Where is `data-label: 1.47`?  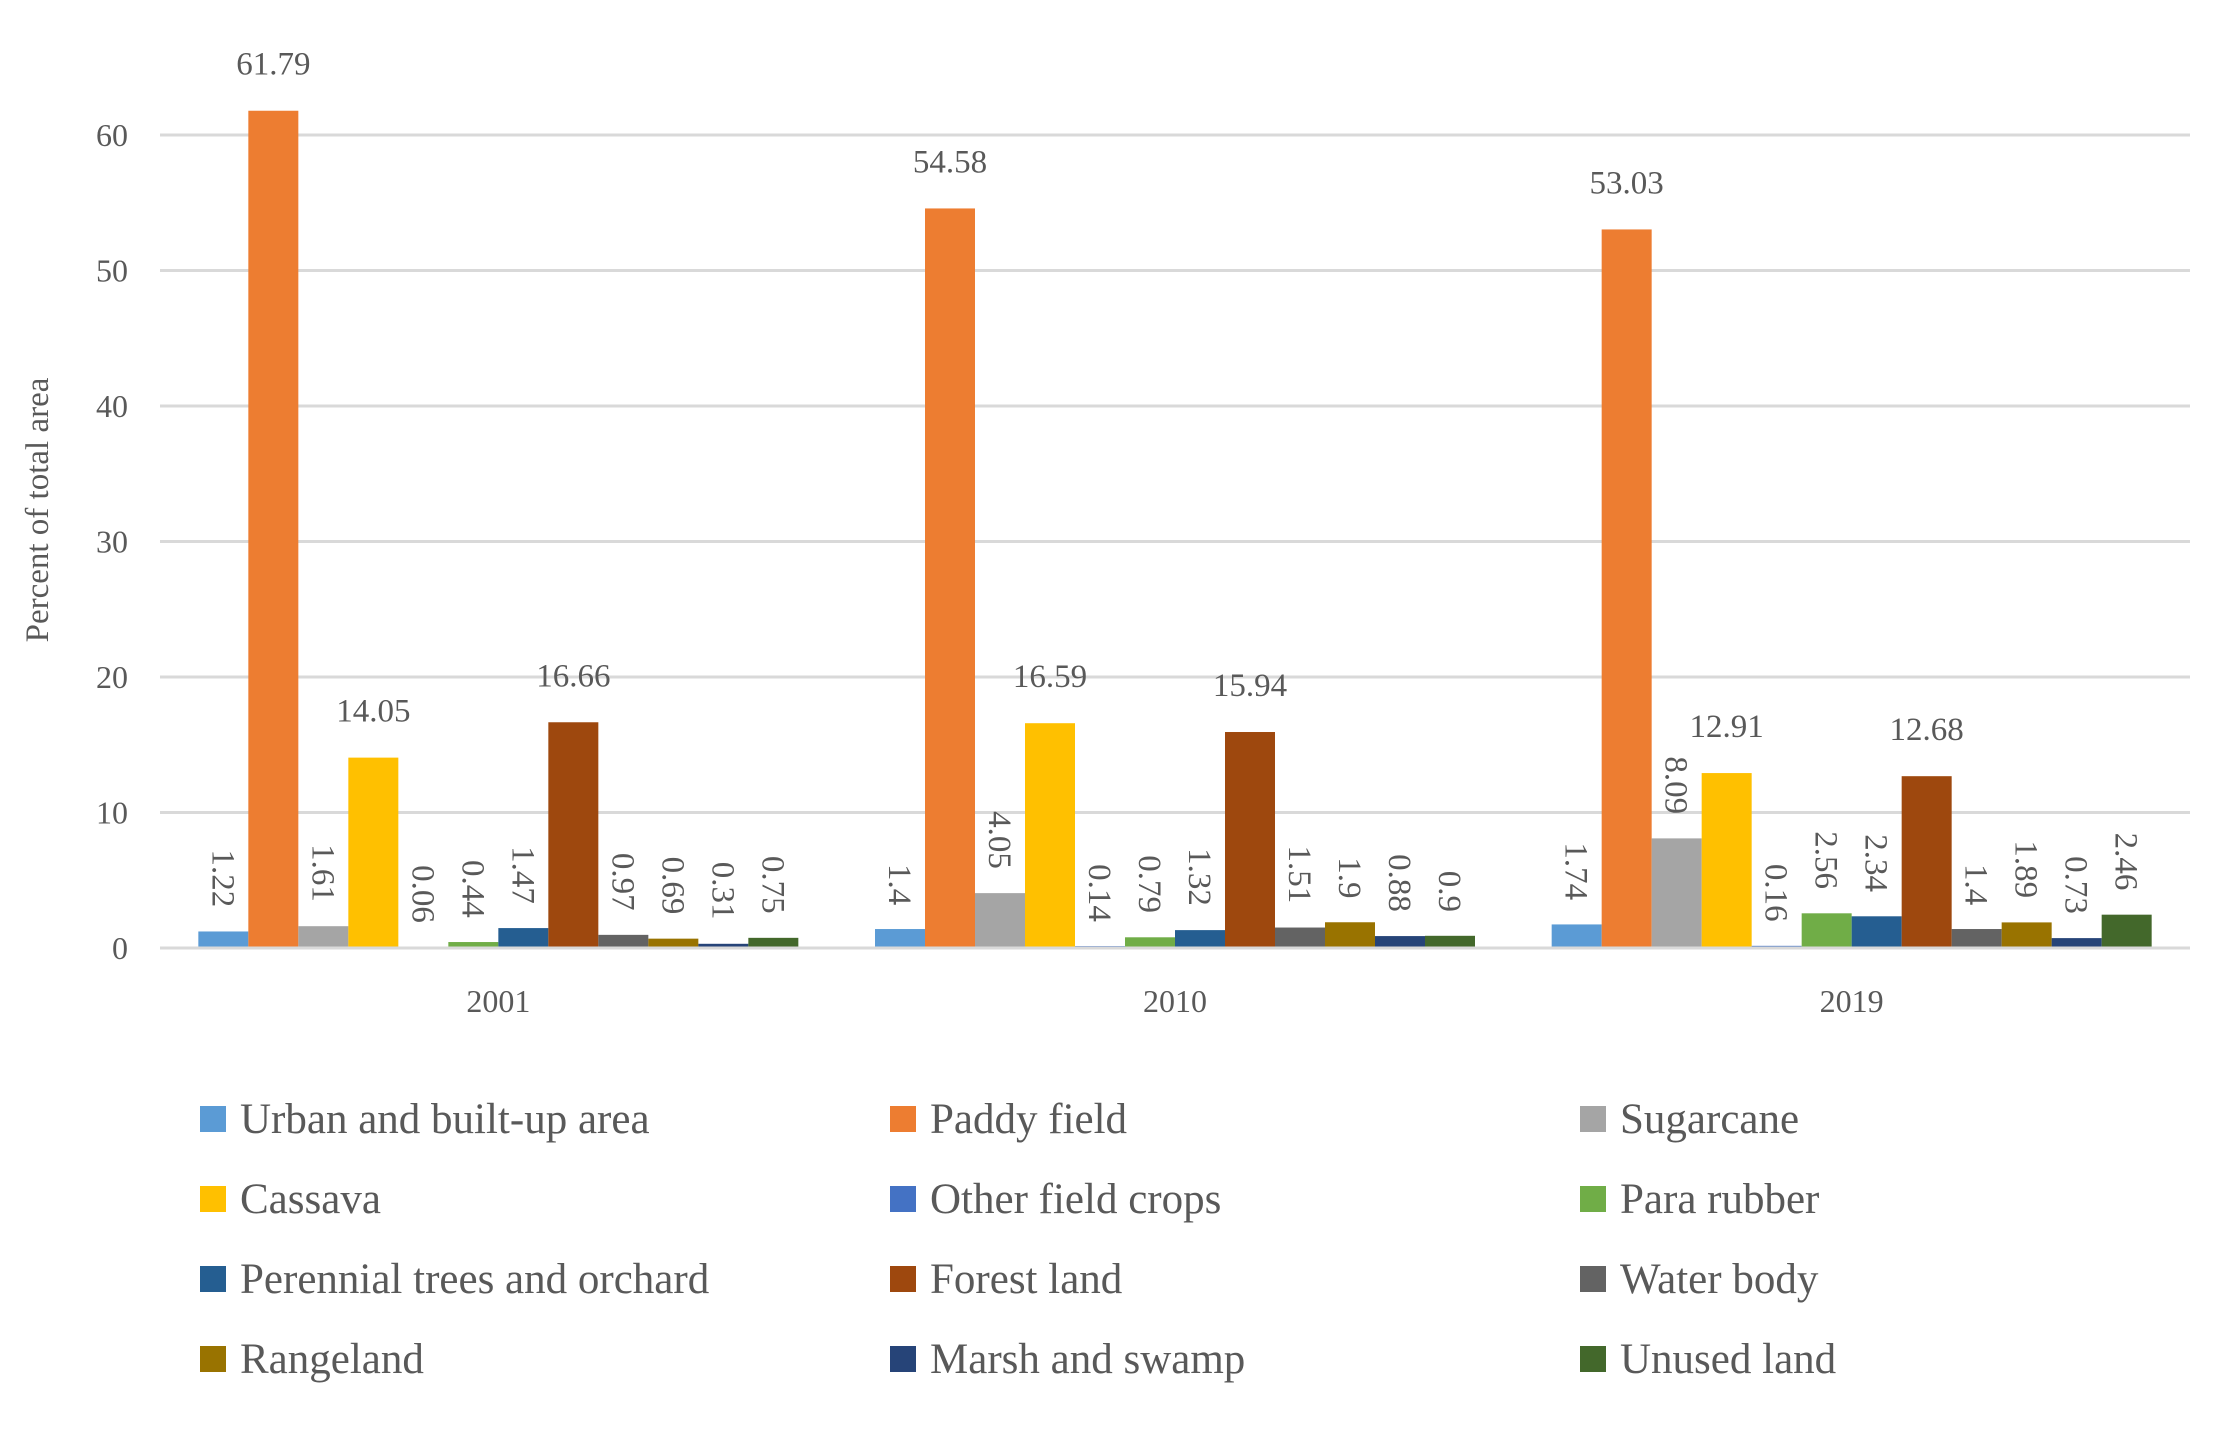 data-label: 1.47 is located at coordinates (522, 875).